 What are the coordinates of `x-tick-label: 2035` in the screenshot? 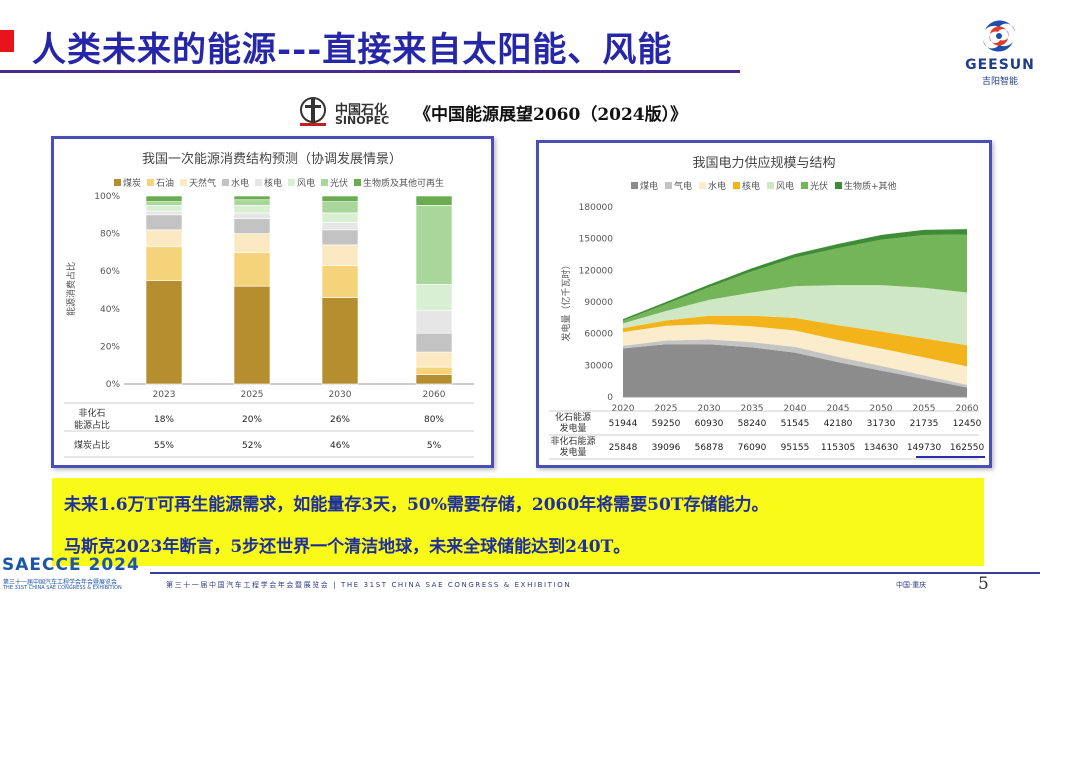 It's located at (752, 409).